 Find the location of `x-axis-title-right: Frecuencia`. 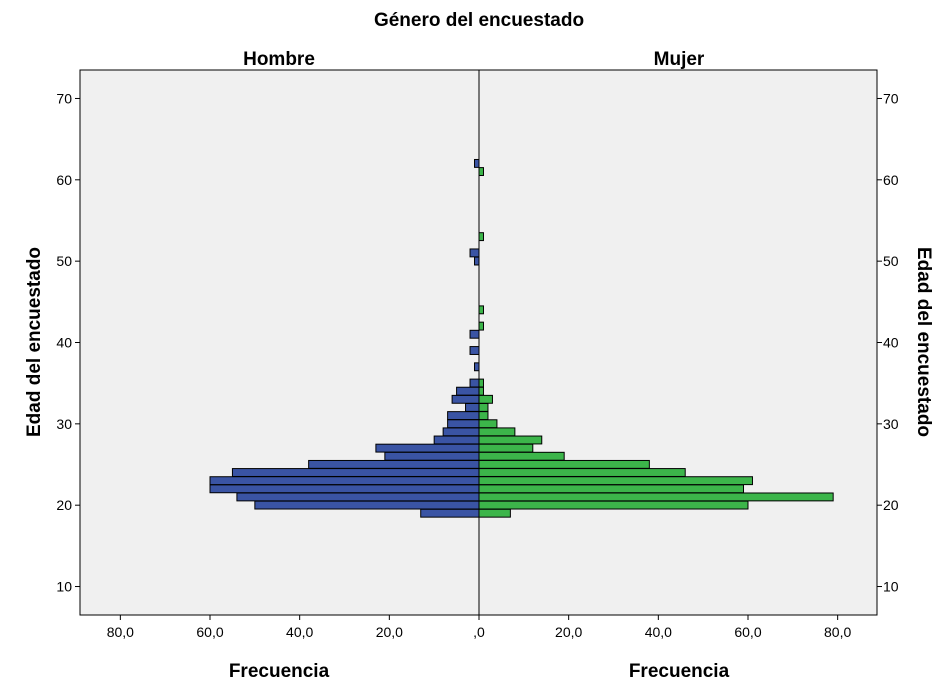

x-axis-title-right: Frecuencia is located at coordinates (679, 671).